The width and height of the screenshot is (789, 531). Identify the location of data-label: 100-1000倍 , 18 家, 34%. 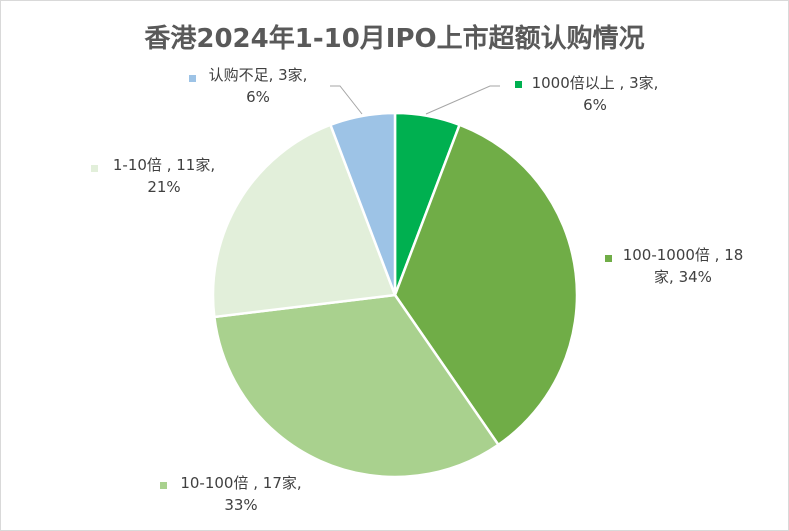
(683, 266).